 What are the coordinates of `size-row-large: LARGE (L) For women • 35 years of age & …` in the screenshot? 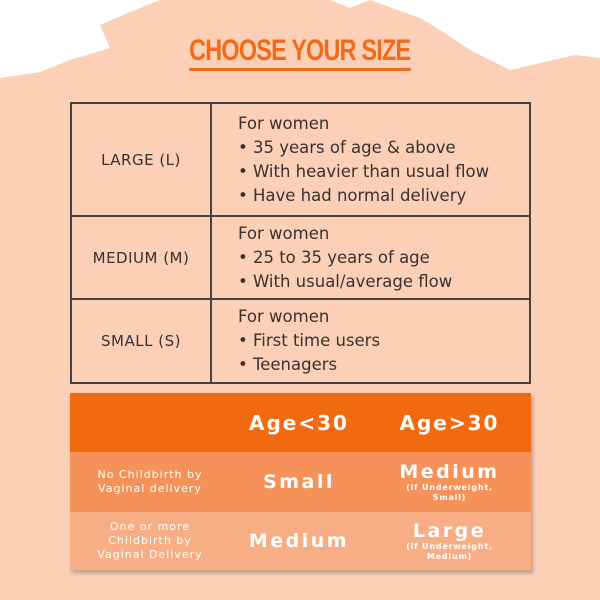 It's located at (300, 159).